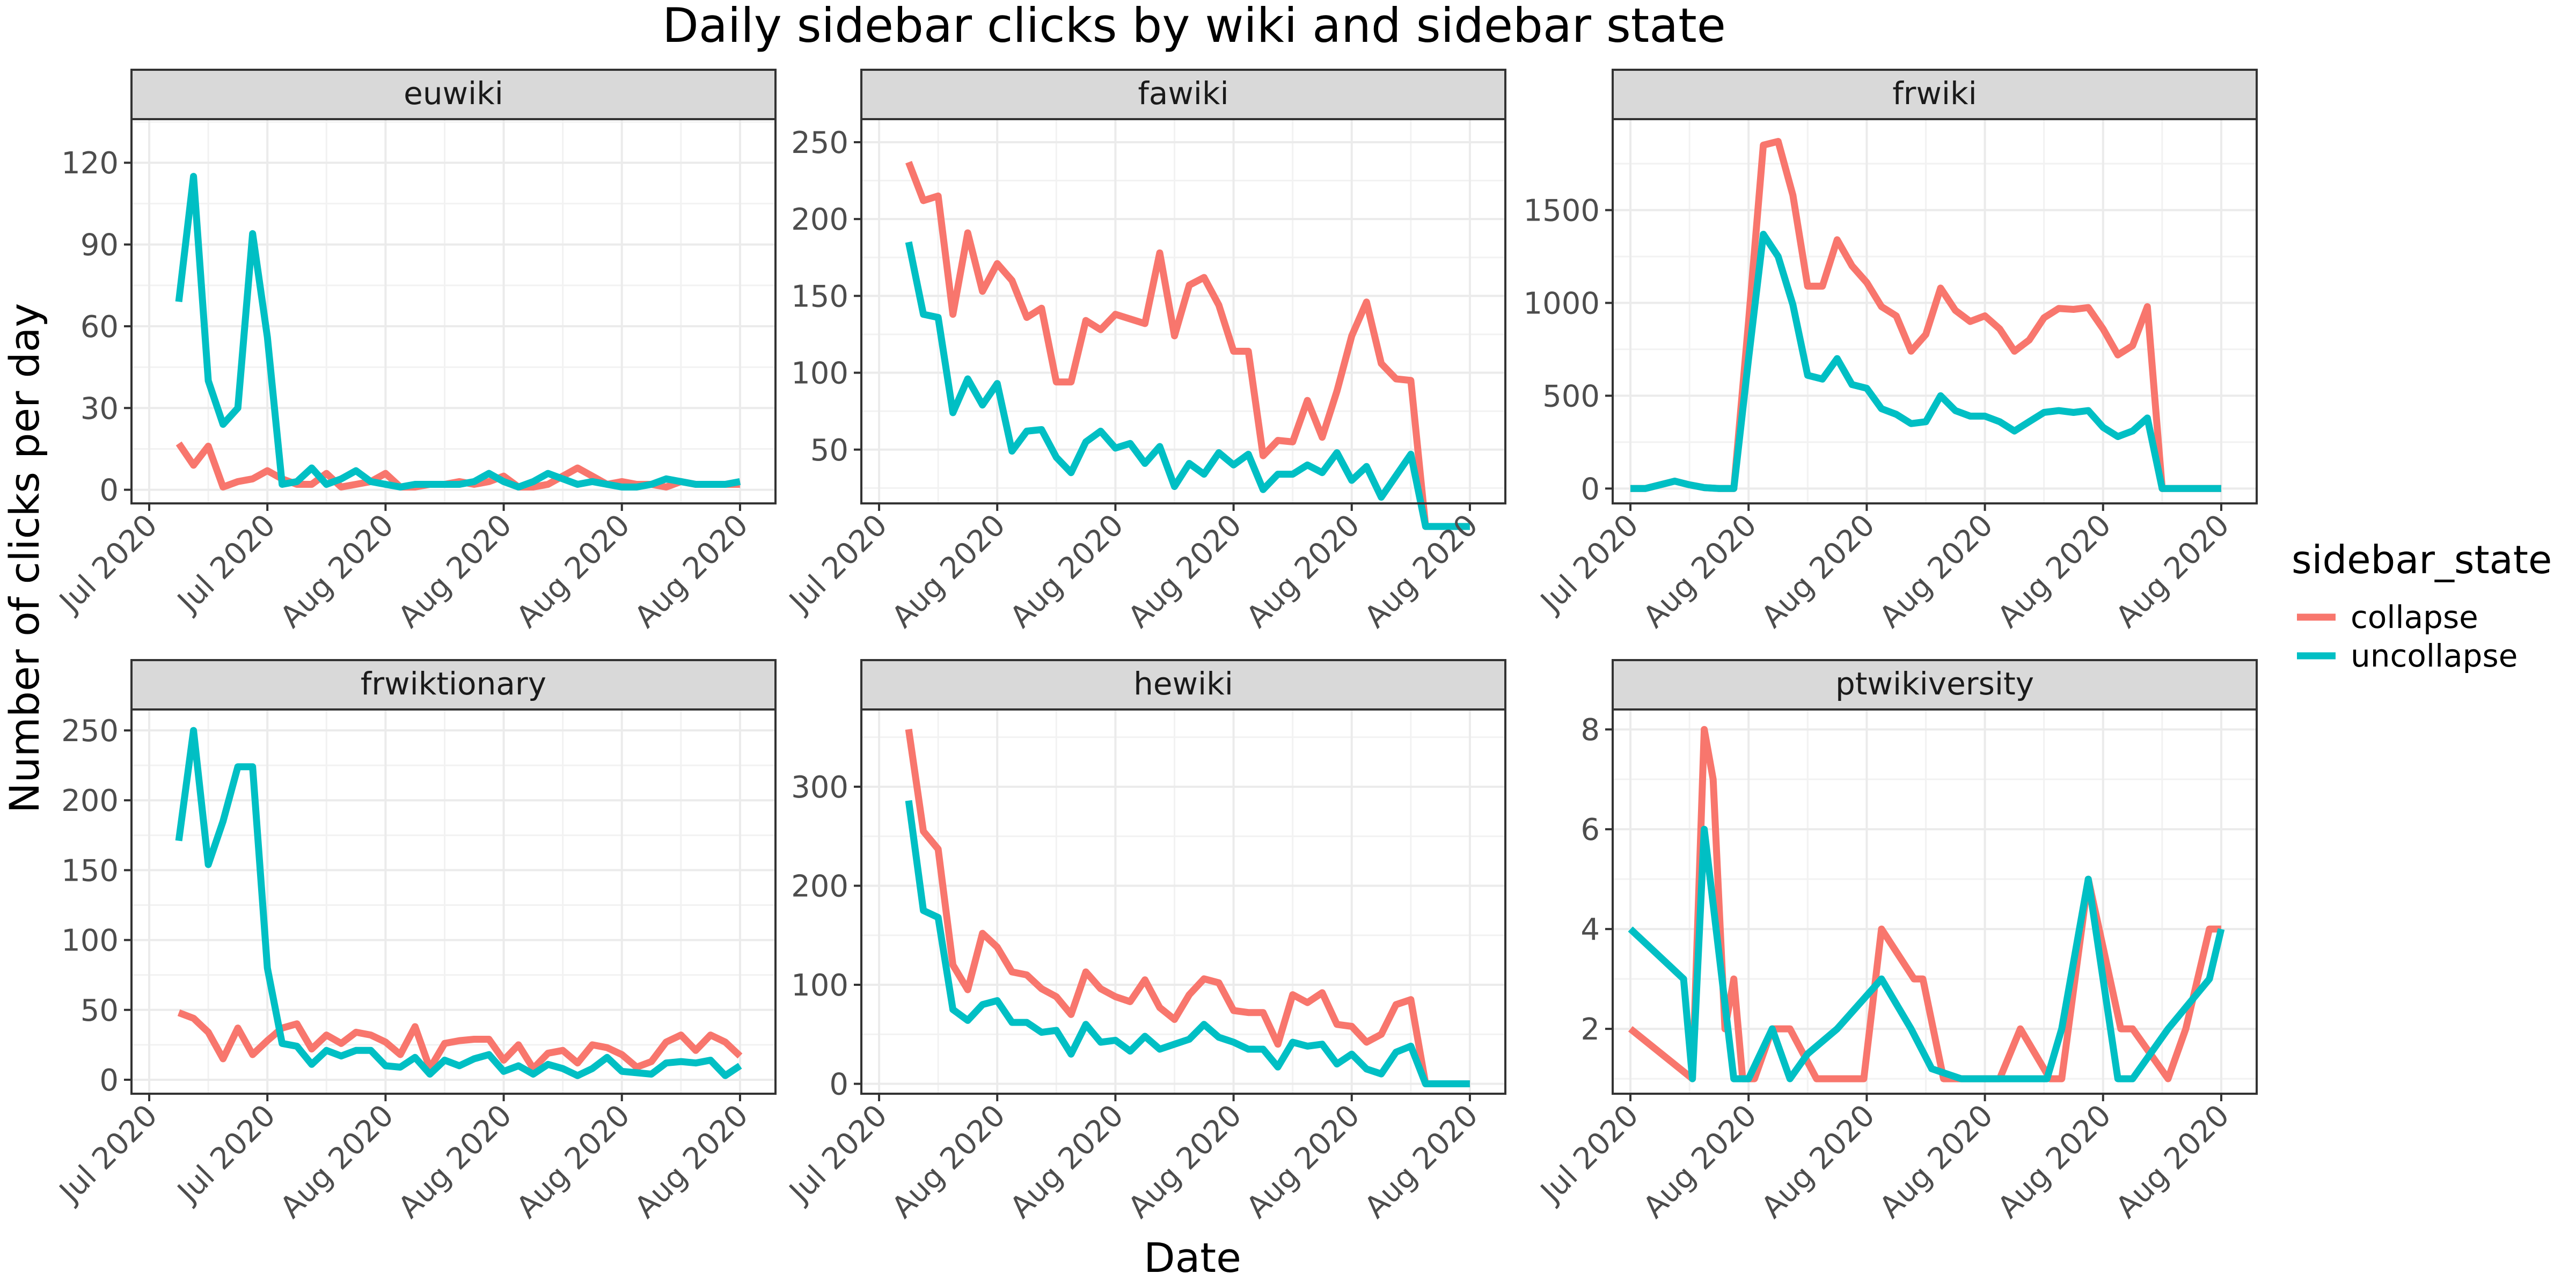 This screenshot has width=2576, height=1288. I want to click on facet-strip-label: euwiki, so click(453, 93).